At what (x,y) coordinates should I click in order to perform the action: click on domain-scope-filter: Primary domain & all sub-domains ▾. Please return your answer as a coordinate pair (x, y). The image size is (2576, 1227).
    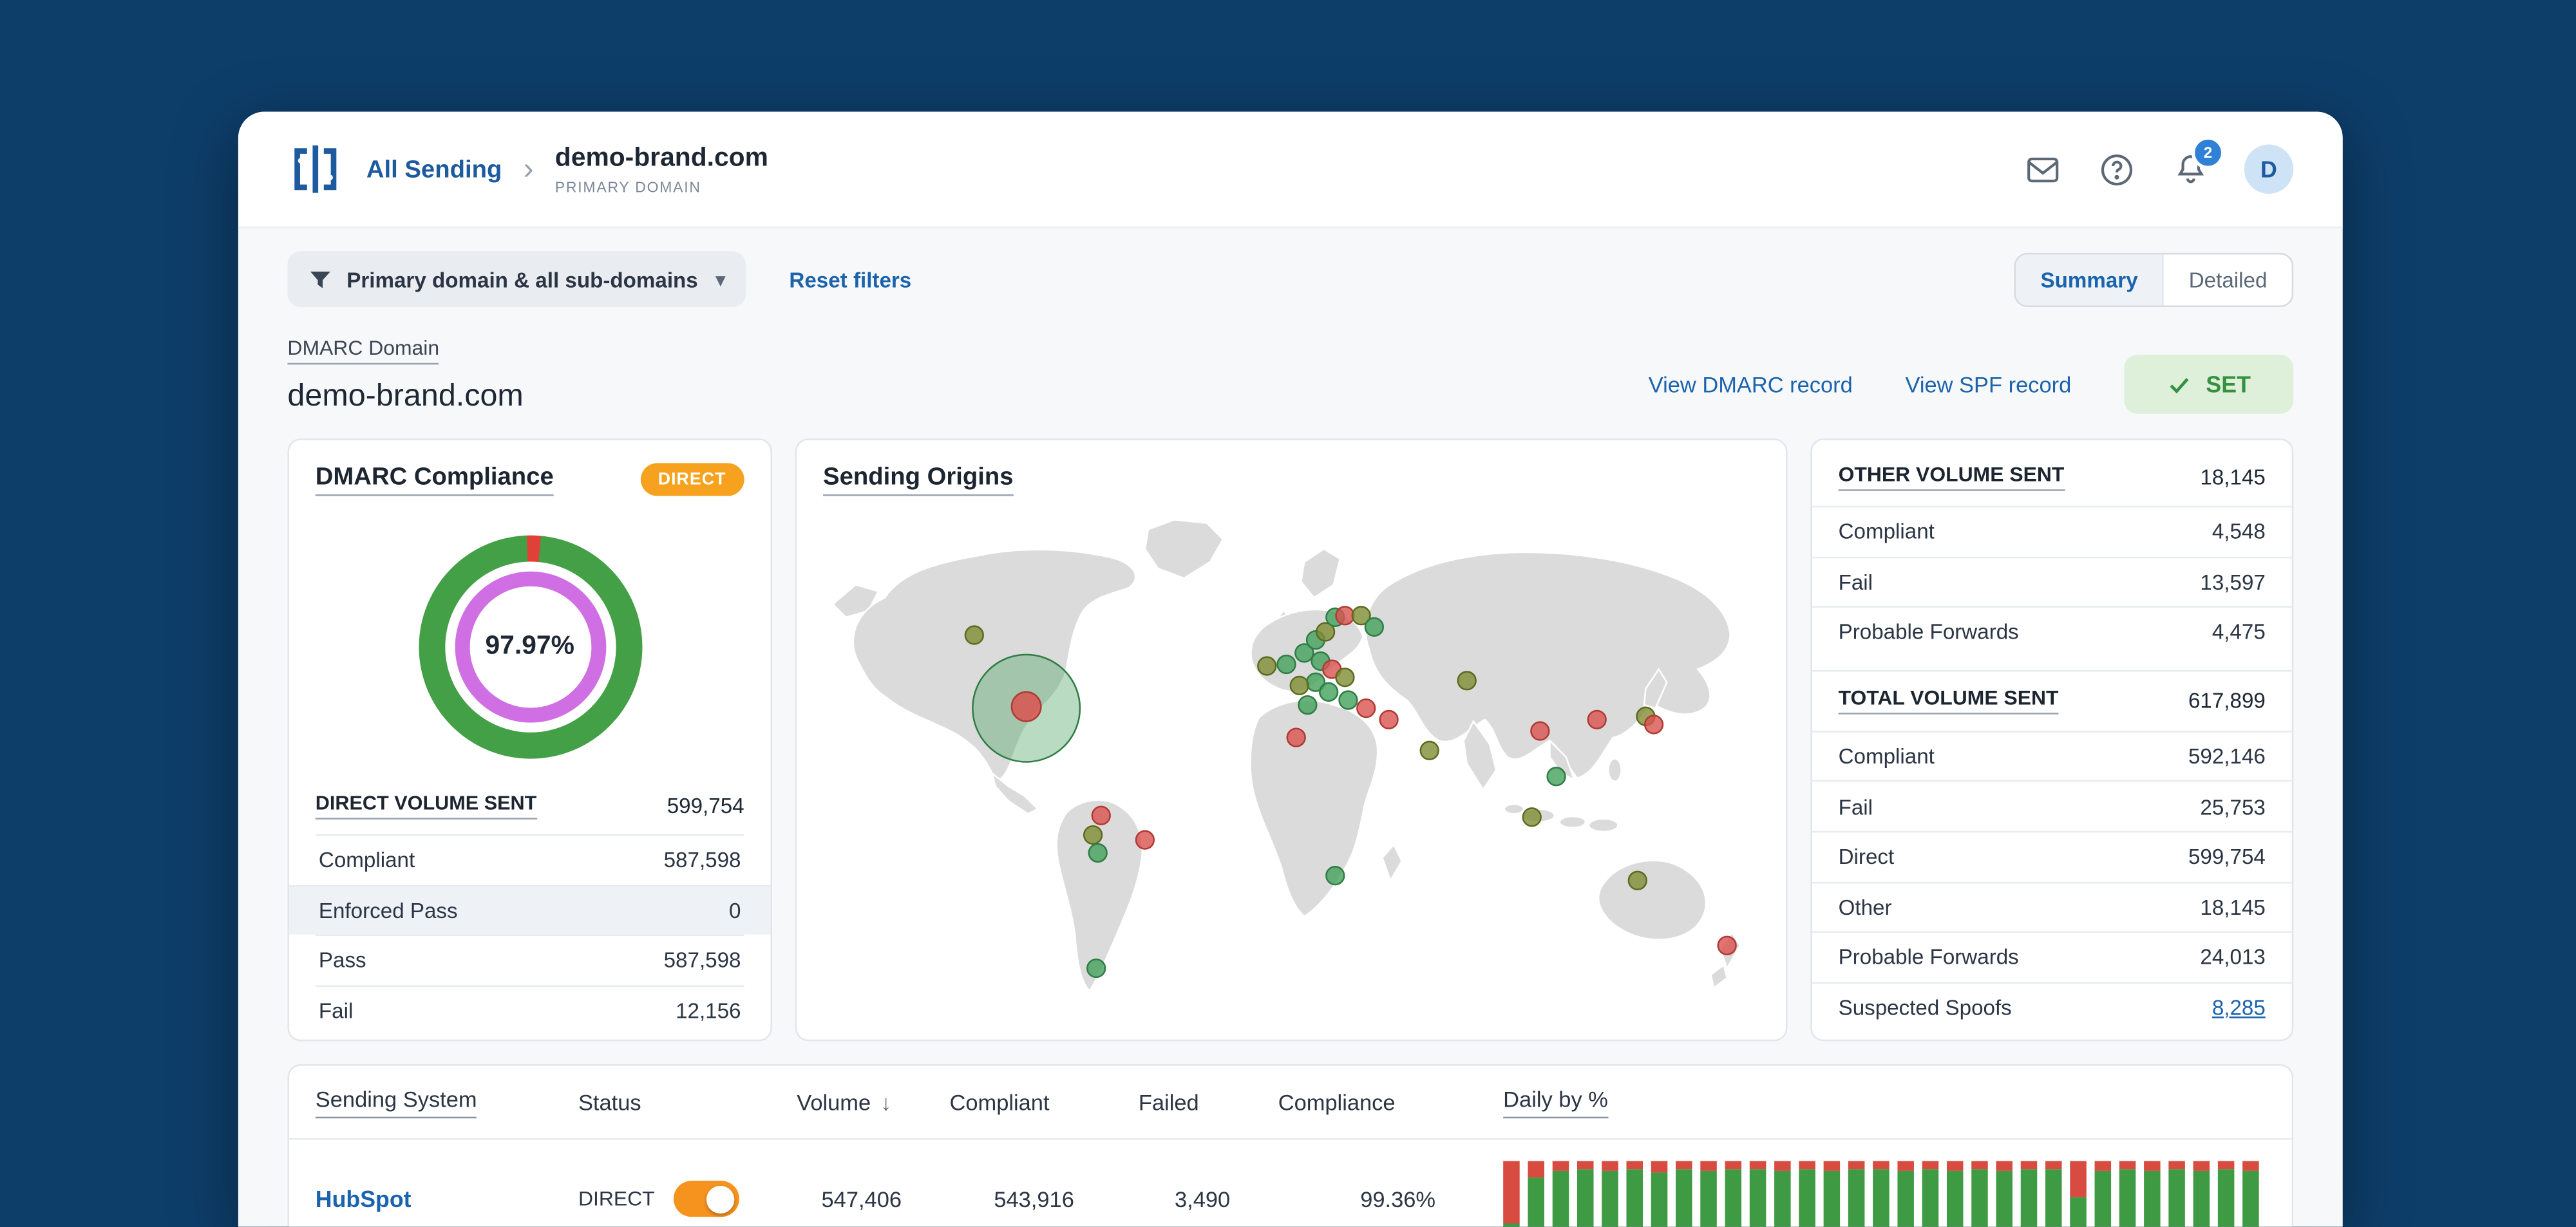
    Looking at the image, I should click on (517, 279).